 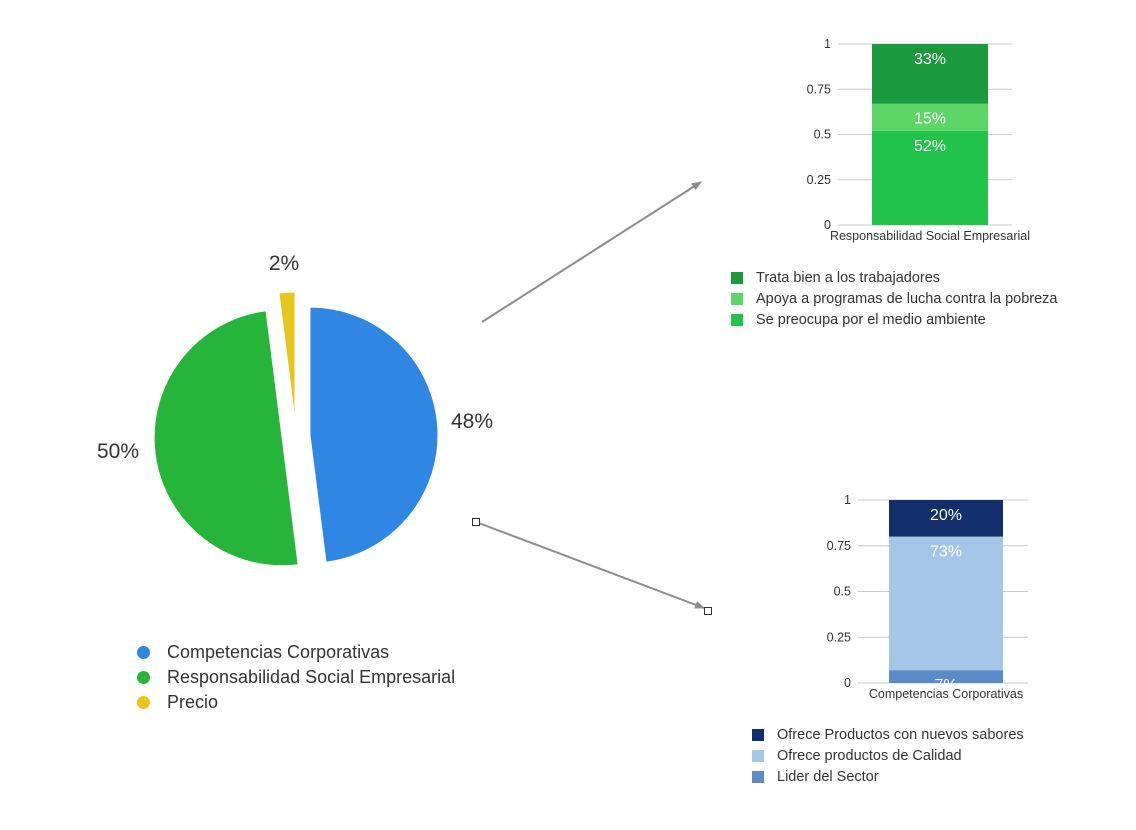 What do you see at coordinates (869, 755) in the screenshot?
I see `cc-legend-label: Ofrece productos de Calidad` at bounding box center [869, 755].